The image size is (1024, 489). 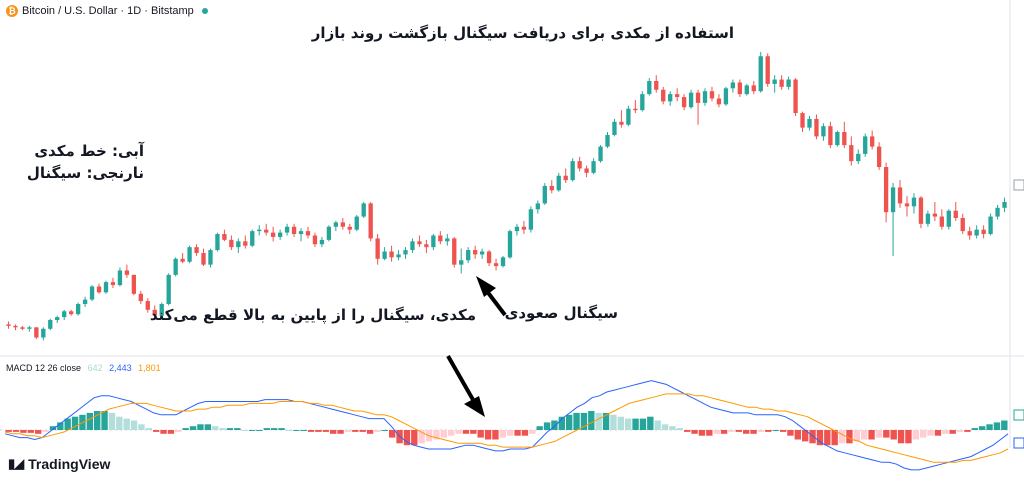 I want to click on symbol-title: Bitcoin / U.S. Dollar · 1D · Bitstamp, so click(x=108, y=11).